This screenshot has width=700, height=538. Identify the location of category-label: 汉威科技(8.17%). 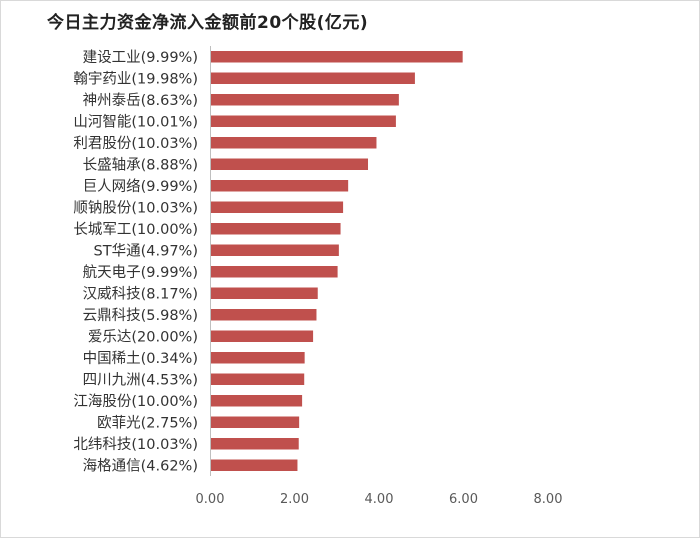
(140, 293).